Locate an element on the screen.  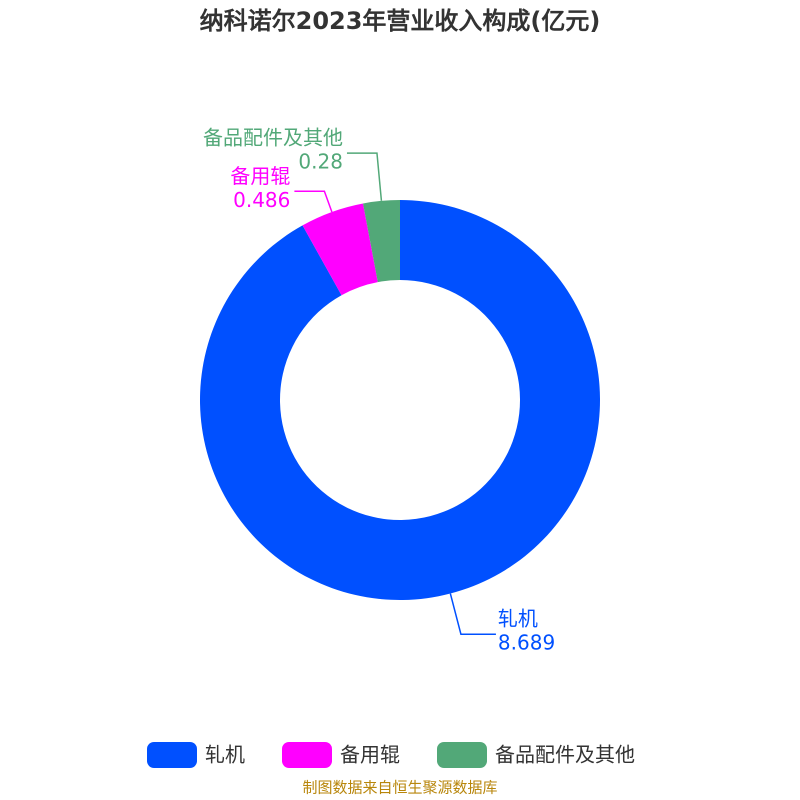
data-label-value: 0.28 is located at coordinates (320, 162).